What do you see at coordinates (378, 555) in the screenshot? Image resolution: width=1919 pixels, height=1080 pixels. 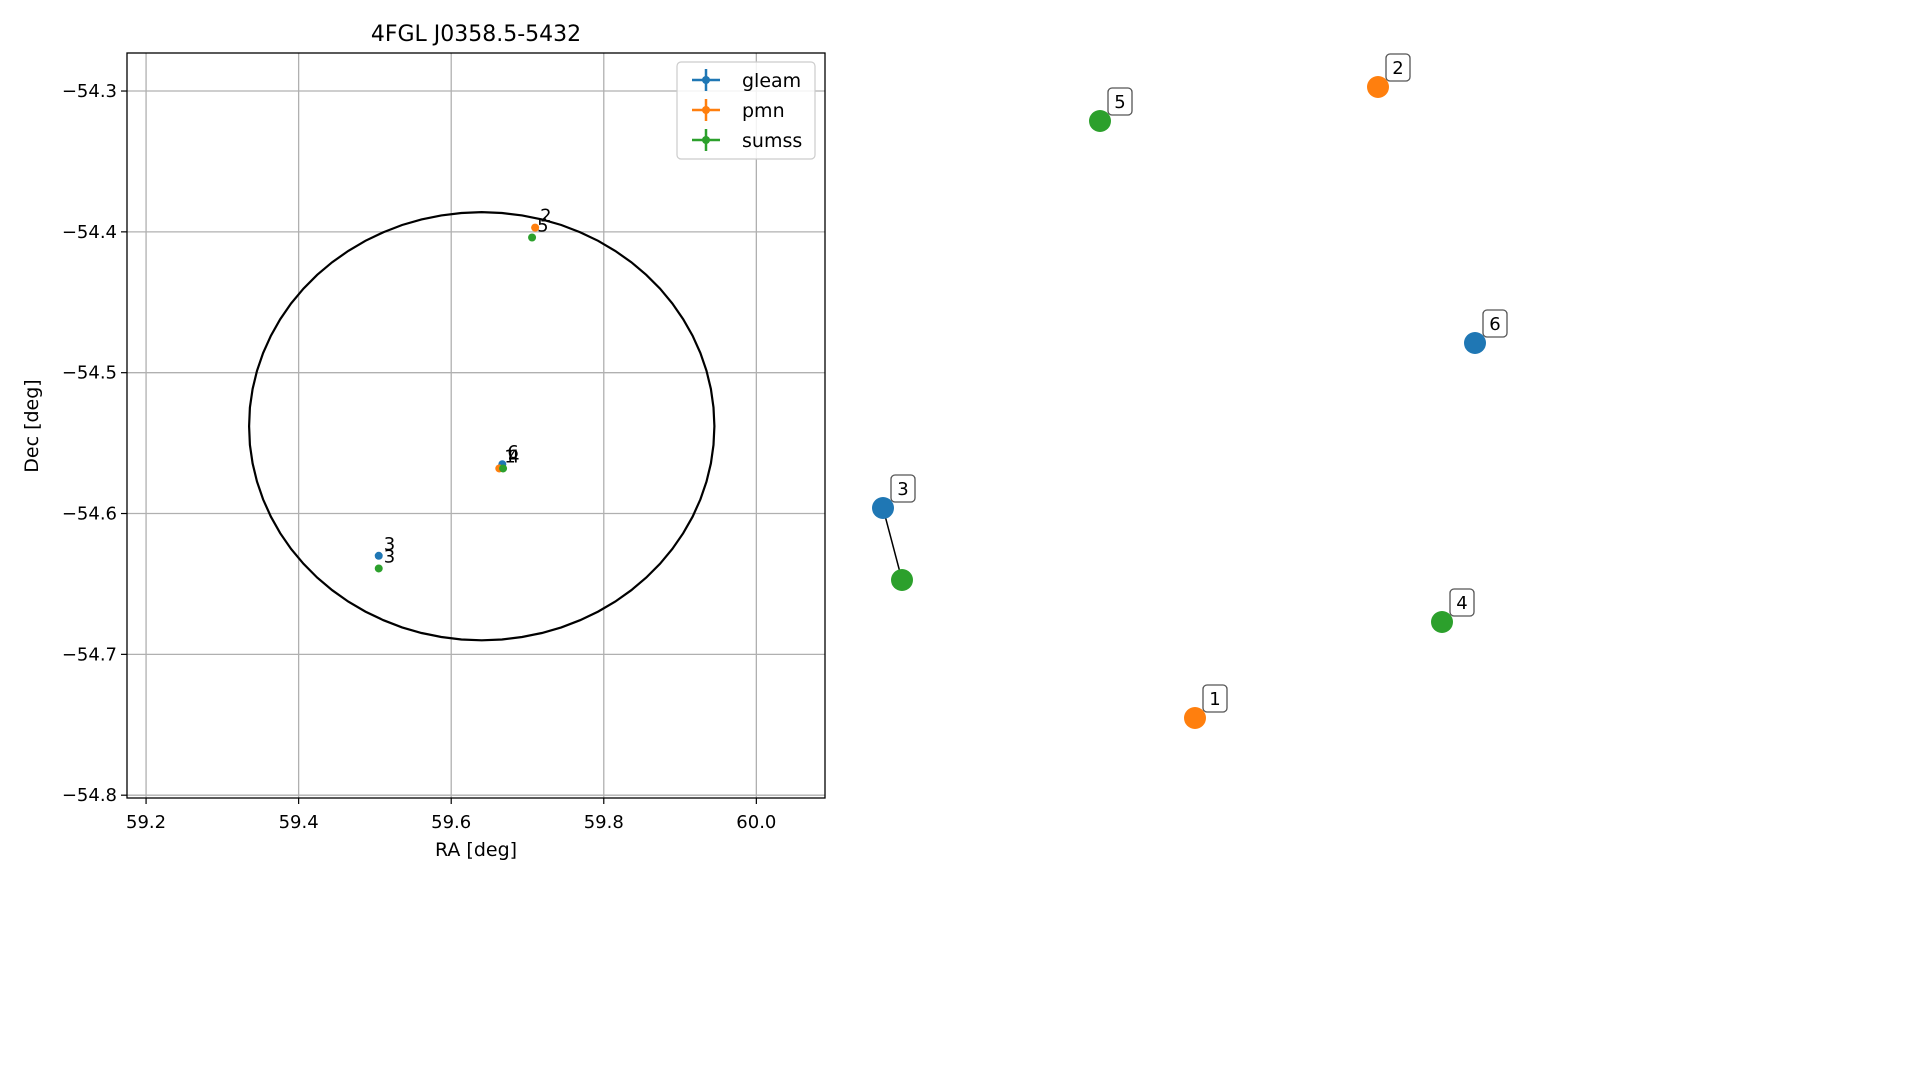 I see `gleam-point` at bounding box center [378, 555].